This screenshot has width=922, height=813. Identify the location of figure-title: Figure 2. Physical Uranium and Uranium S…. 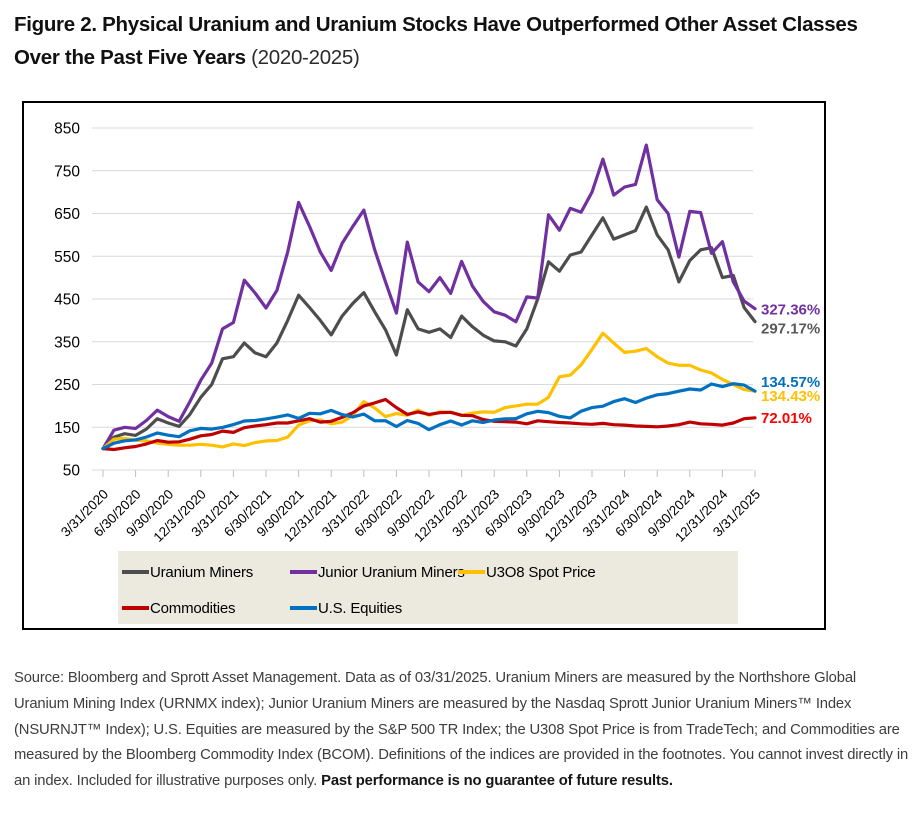
(454, 41).